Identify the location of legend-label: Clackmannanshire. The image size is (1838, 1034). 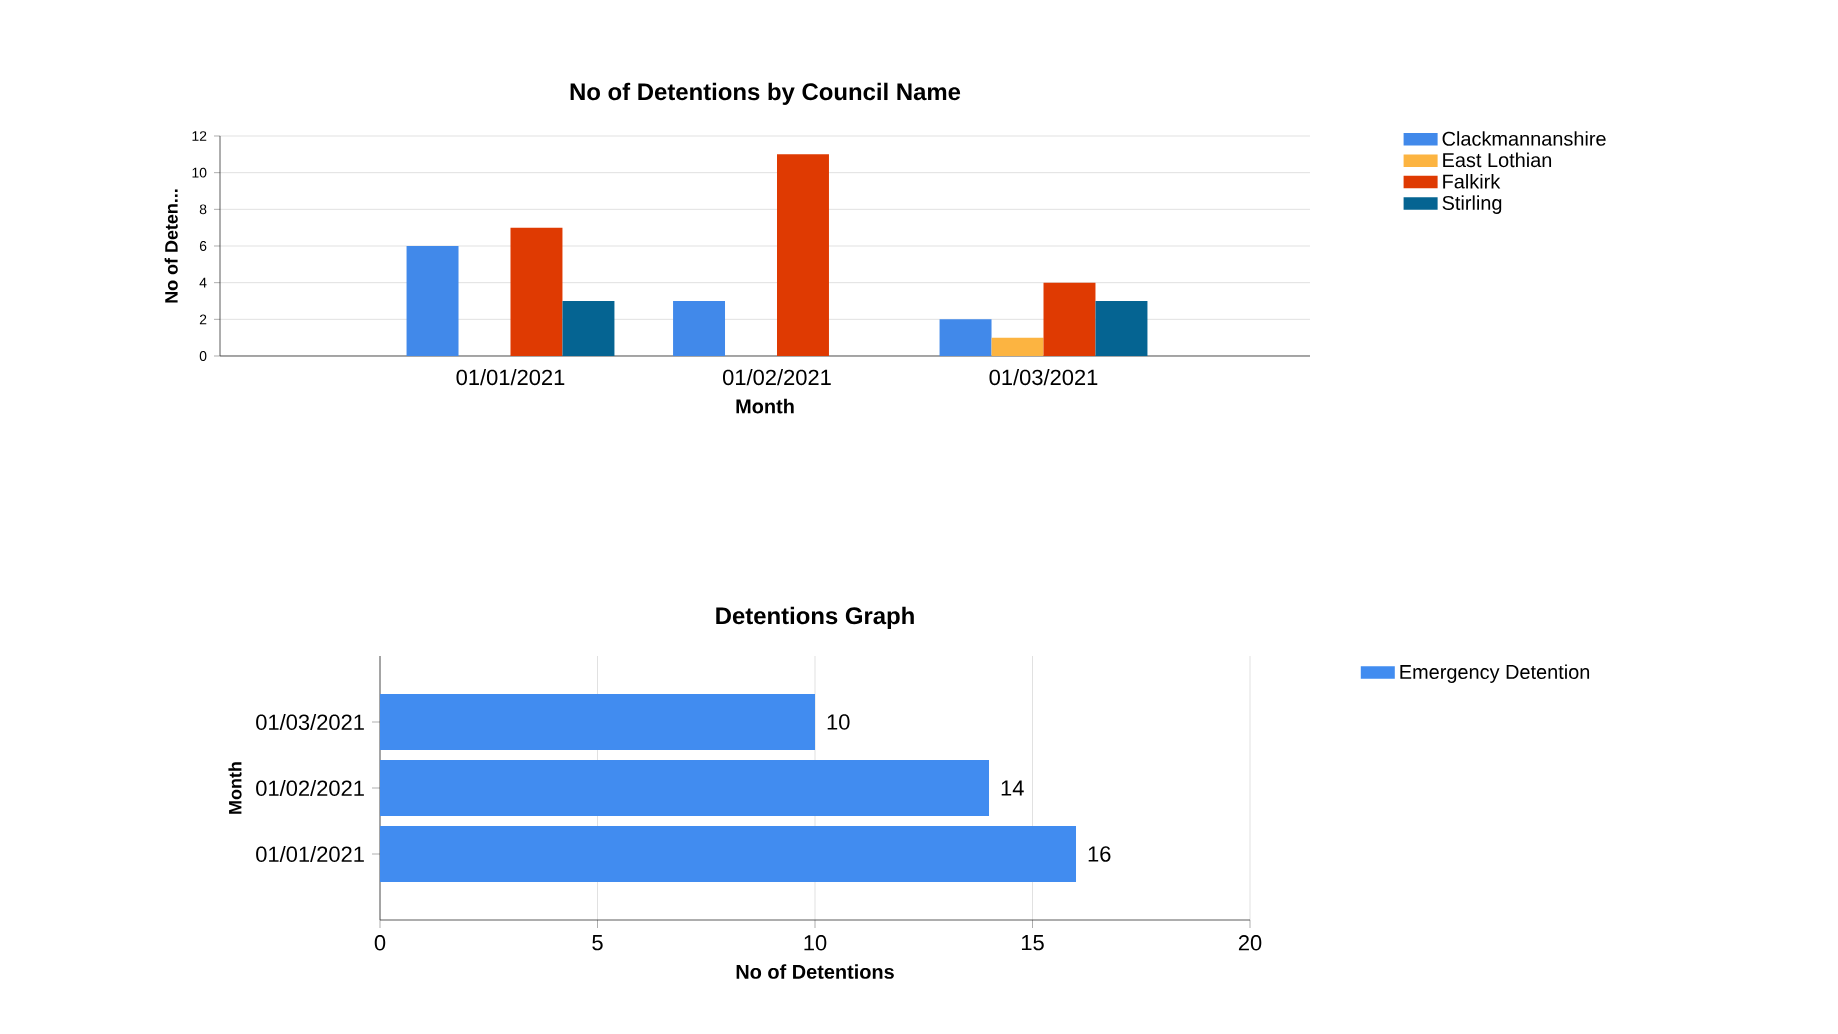
(1524, 138).